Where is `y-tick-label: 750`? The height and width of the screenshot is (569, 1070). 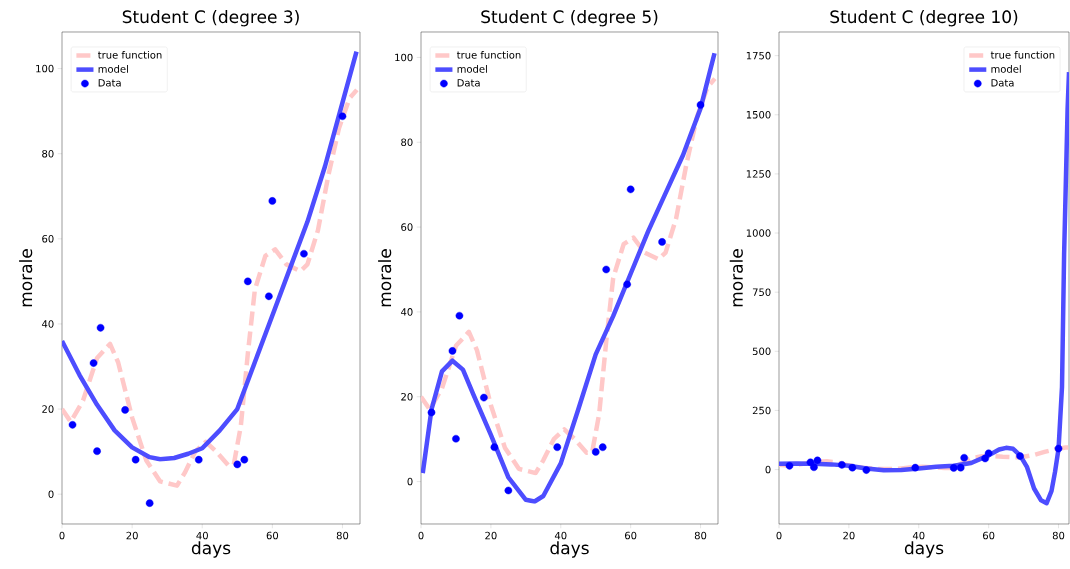 y-tick-label: 750 is located at coordinates (761, 292).